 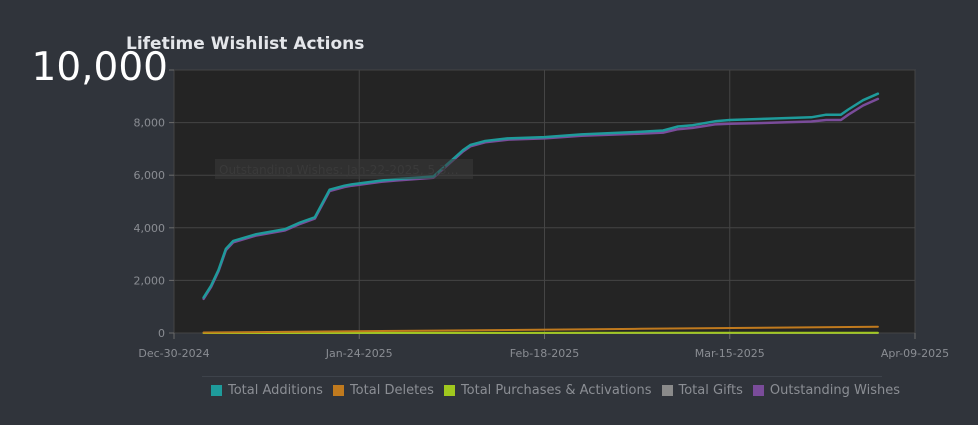 I want to click on y-axis: 0 2,000 4,000 6,000 8,000 10,000, so click(x=103, y=192).